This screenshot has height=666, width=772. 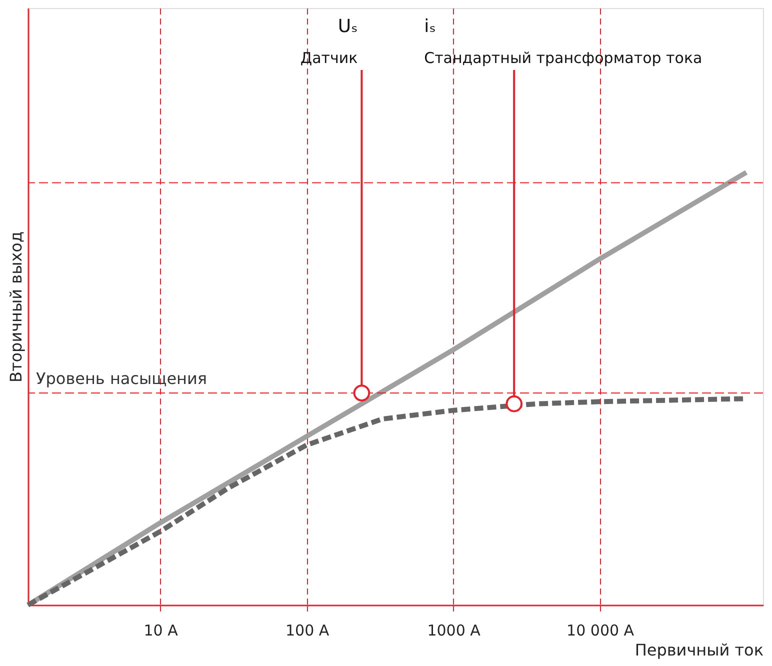 What do you see at coordinates (329, 58) in the screenshot?
I see `annotation: Датчик` at bounding box center [329, 58].